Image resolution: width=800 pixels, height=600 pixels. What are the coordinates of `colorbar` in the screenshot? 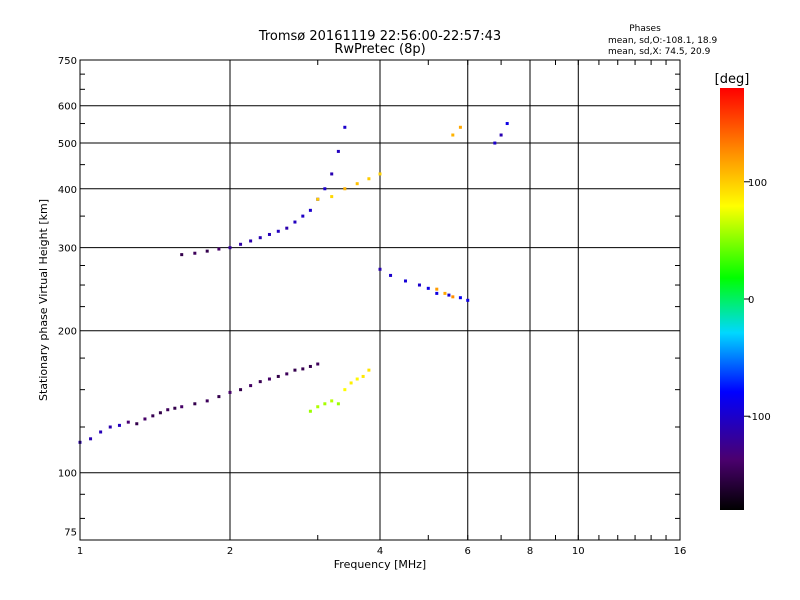 It's located at (732, 299).